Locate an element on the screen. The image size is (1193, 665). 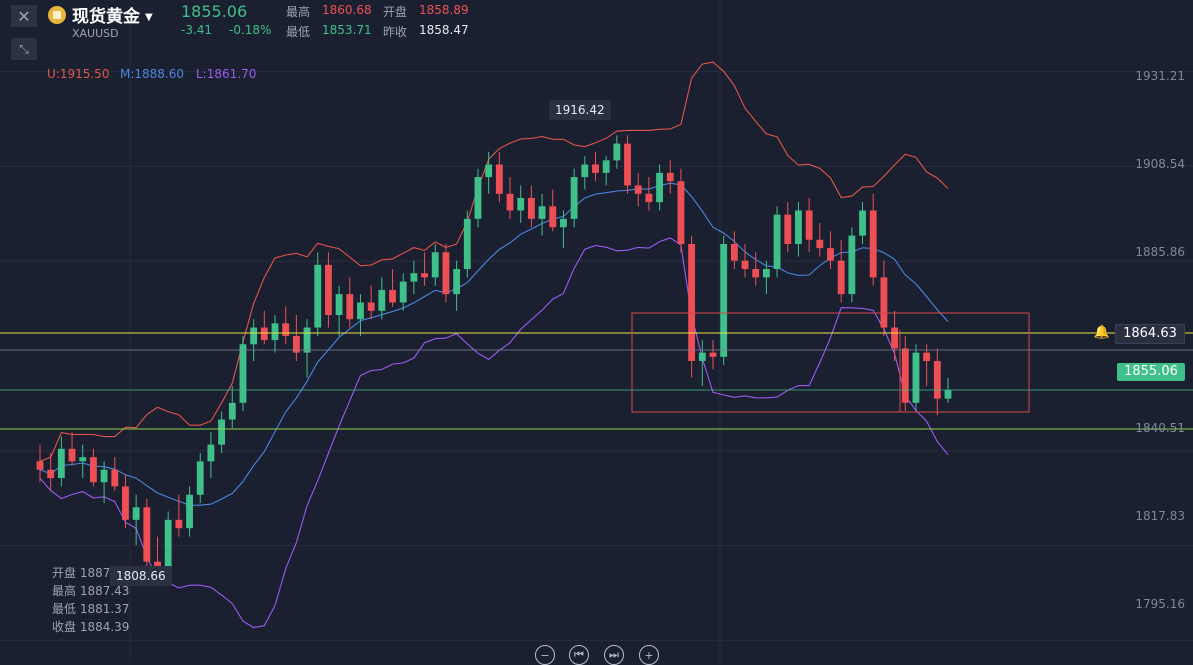
y-tick: 1885.86 is located at coordinates (1160, 252).